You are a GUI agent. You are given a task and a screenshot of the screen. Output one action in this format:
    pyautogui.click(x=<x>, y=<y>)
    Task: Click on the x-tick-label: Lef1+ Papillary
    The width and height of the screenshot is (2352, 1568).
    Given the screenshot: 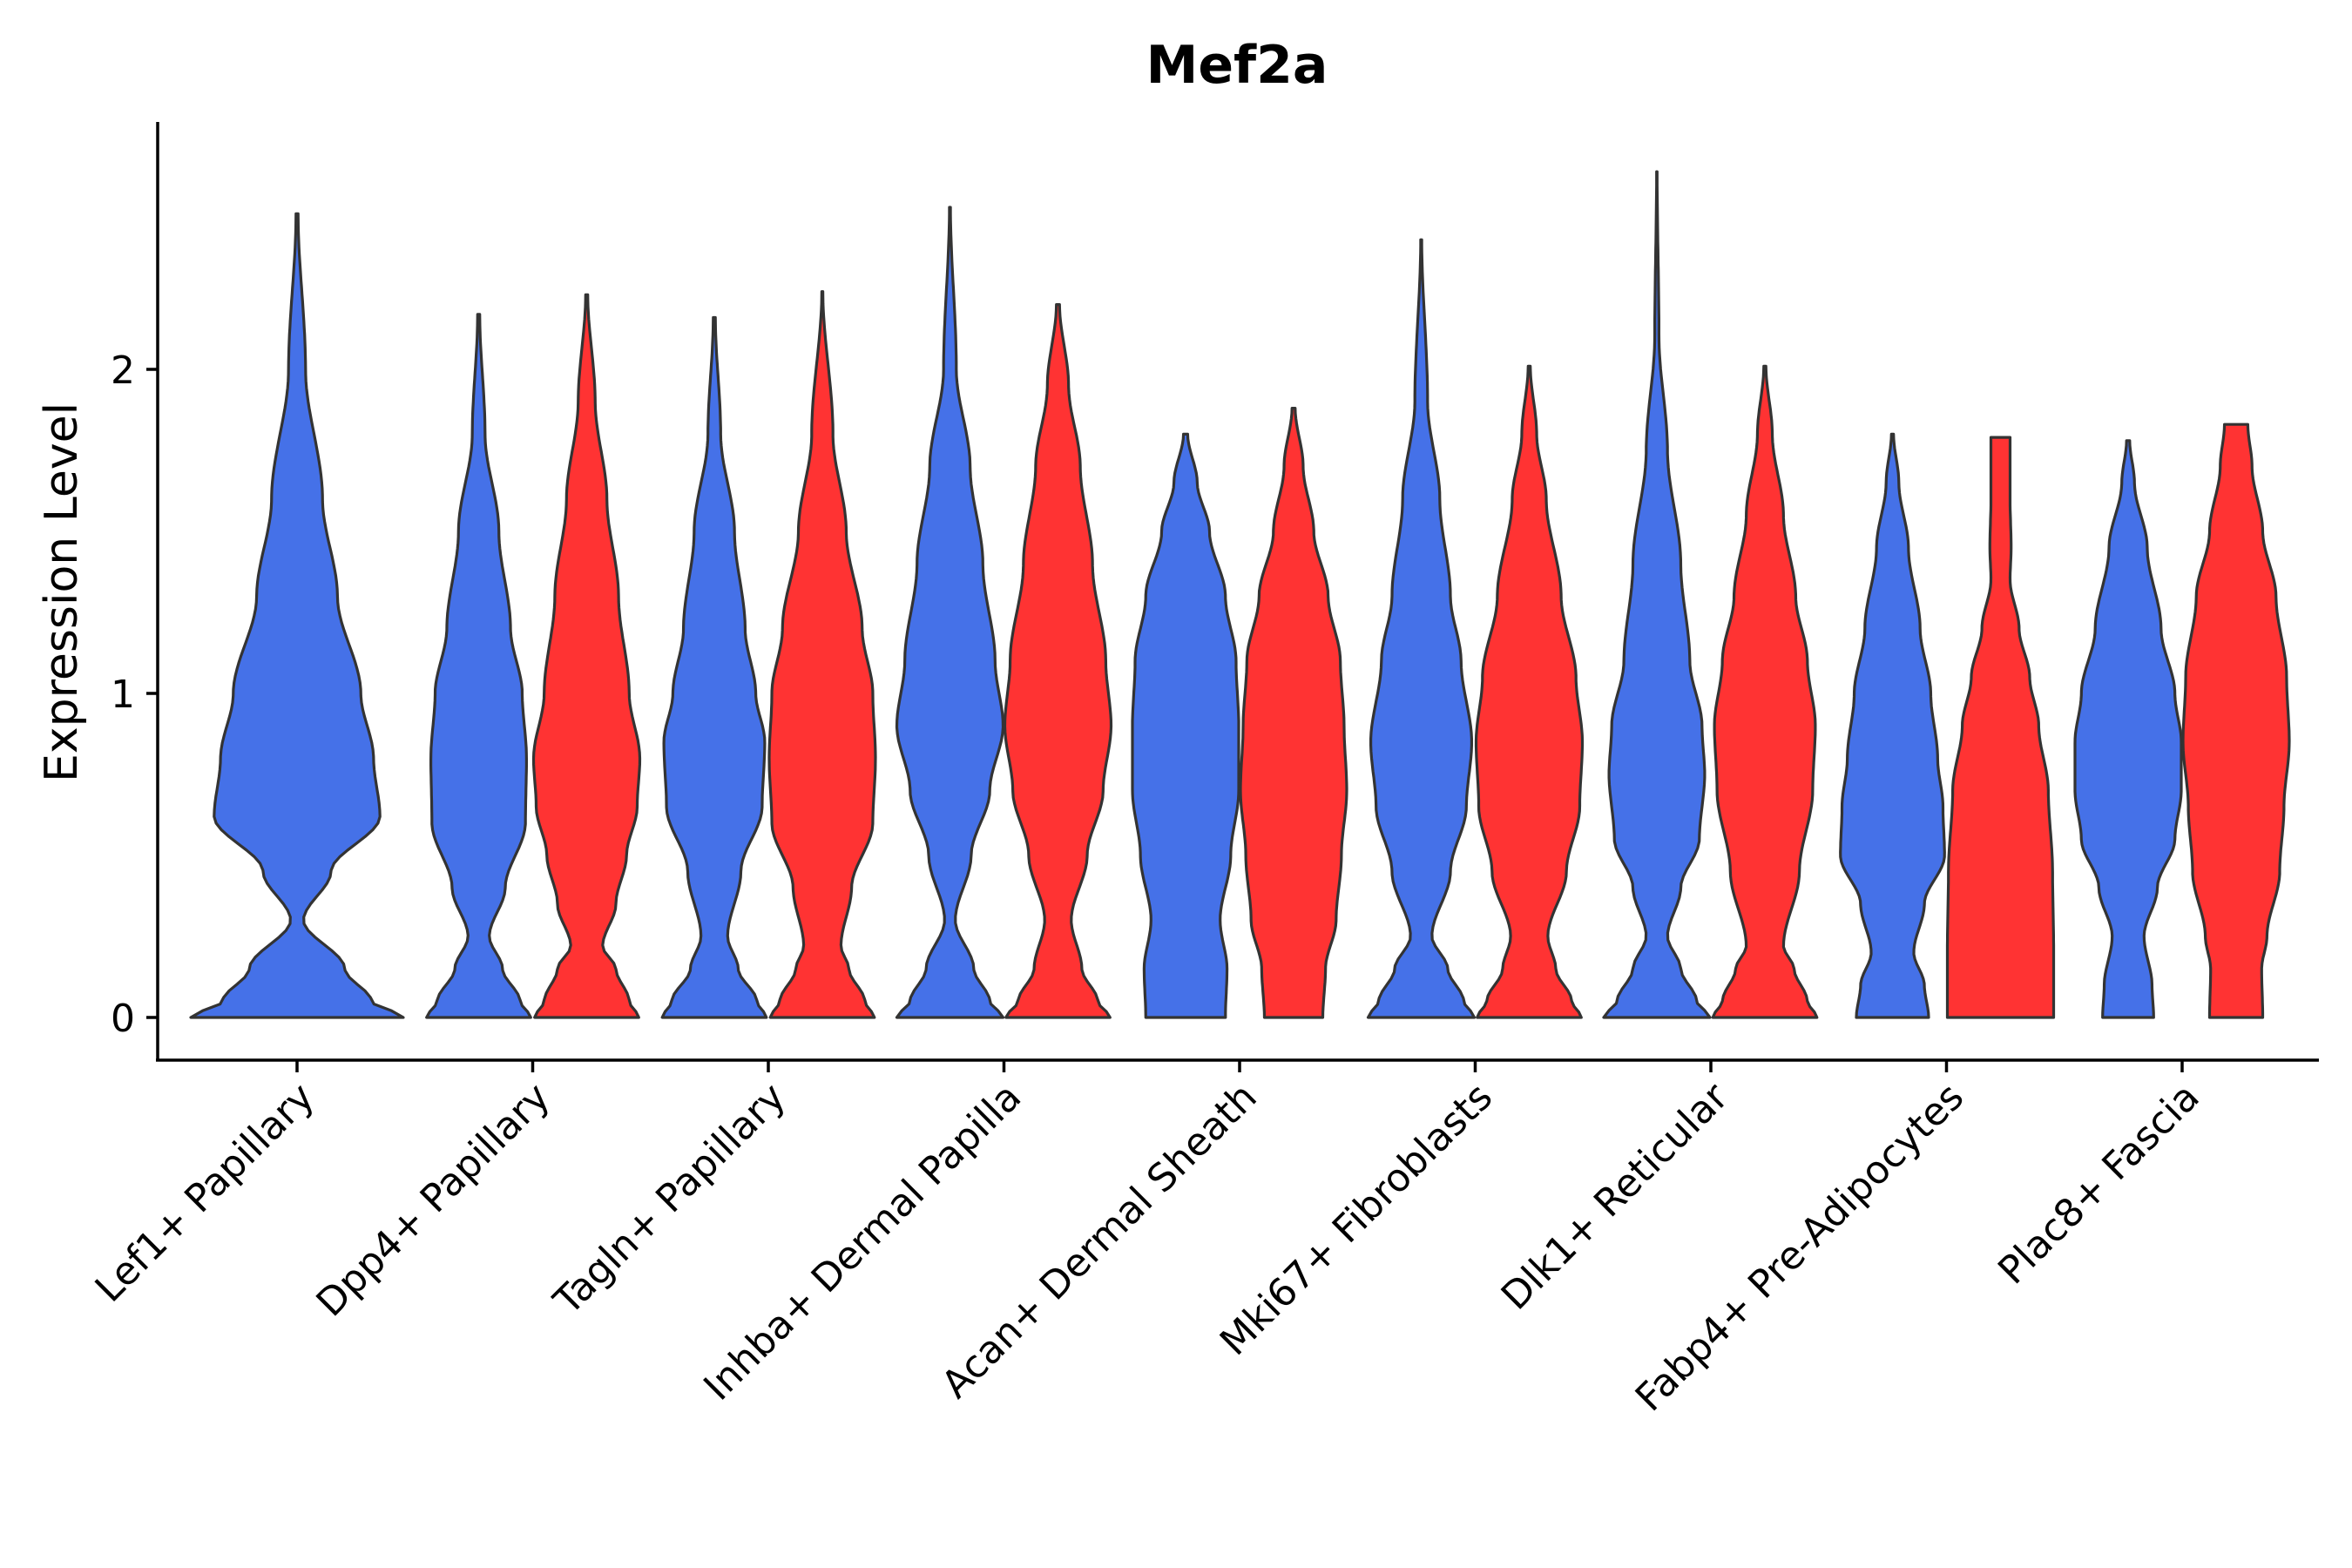 What is the action you would take?
    pyautogui.click(x=205, y=1193)
    